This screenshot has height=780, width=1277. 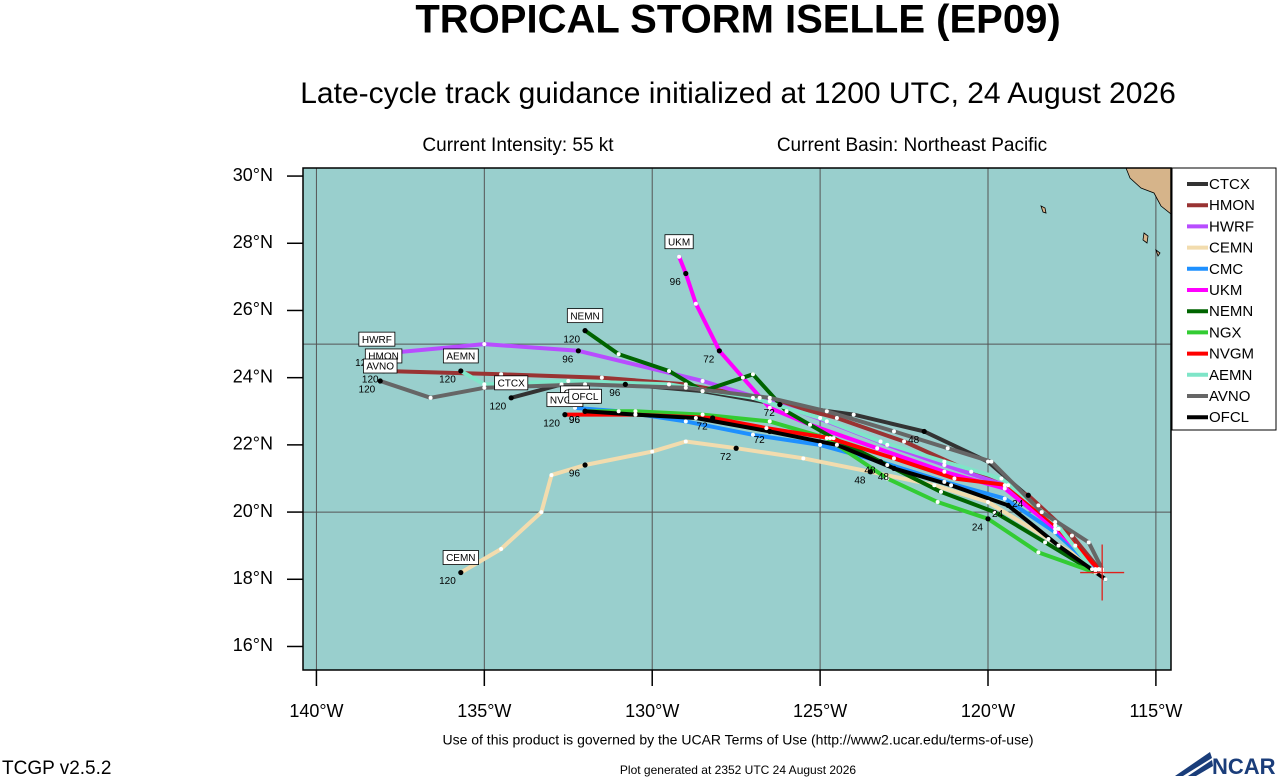 What do you see at coordinates (1148, 191) in the screenshot?
I see `coastline` at bounding box center [1148, 191].